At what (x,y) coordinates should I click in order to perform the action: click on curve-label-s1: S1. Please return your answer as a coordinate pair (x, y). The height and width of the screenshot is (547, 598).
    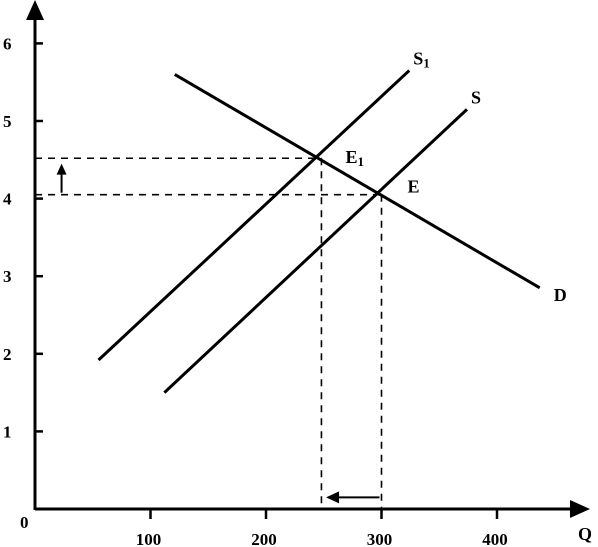
    Looking at the image, I should click on (421, 60).